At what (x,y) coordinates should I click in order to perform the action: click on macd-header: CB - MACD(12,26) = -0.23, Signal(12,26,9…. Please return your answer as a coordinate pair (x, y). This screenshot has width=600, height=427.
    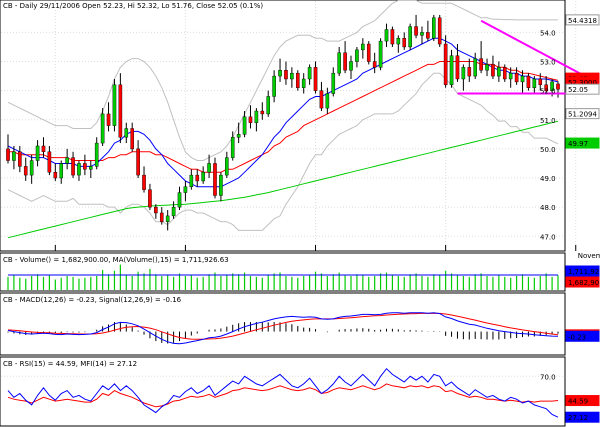
    Looking at the image, I should click on (92, 300).